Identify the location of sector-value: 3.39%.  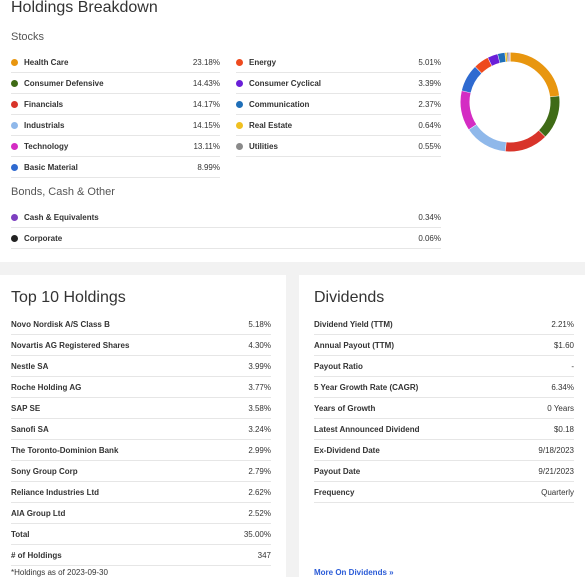
(429, 83).